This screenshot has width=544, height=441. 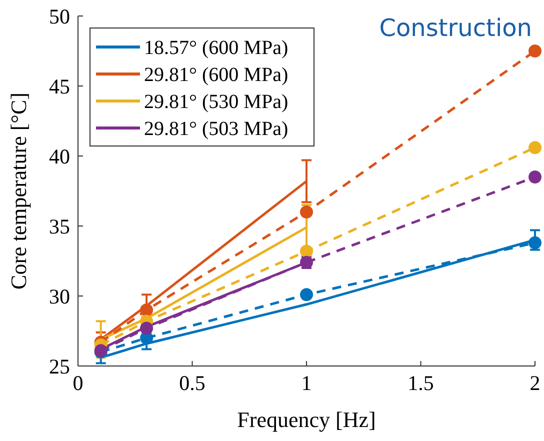 What do you see at coordinates (306, 419) in the screenshot?
I see `x-axis-title: Frequency [Hz]` at bounding box center [306, 419].